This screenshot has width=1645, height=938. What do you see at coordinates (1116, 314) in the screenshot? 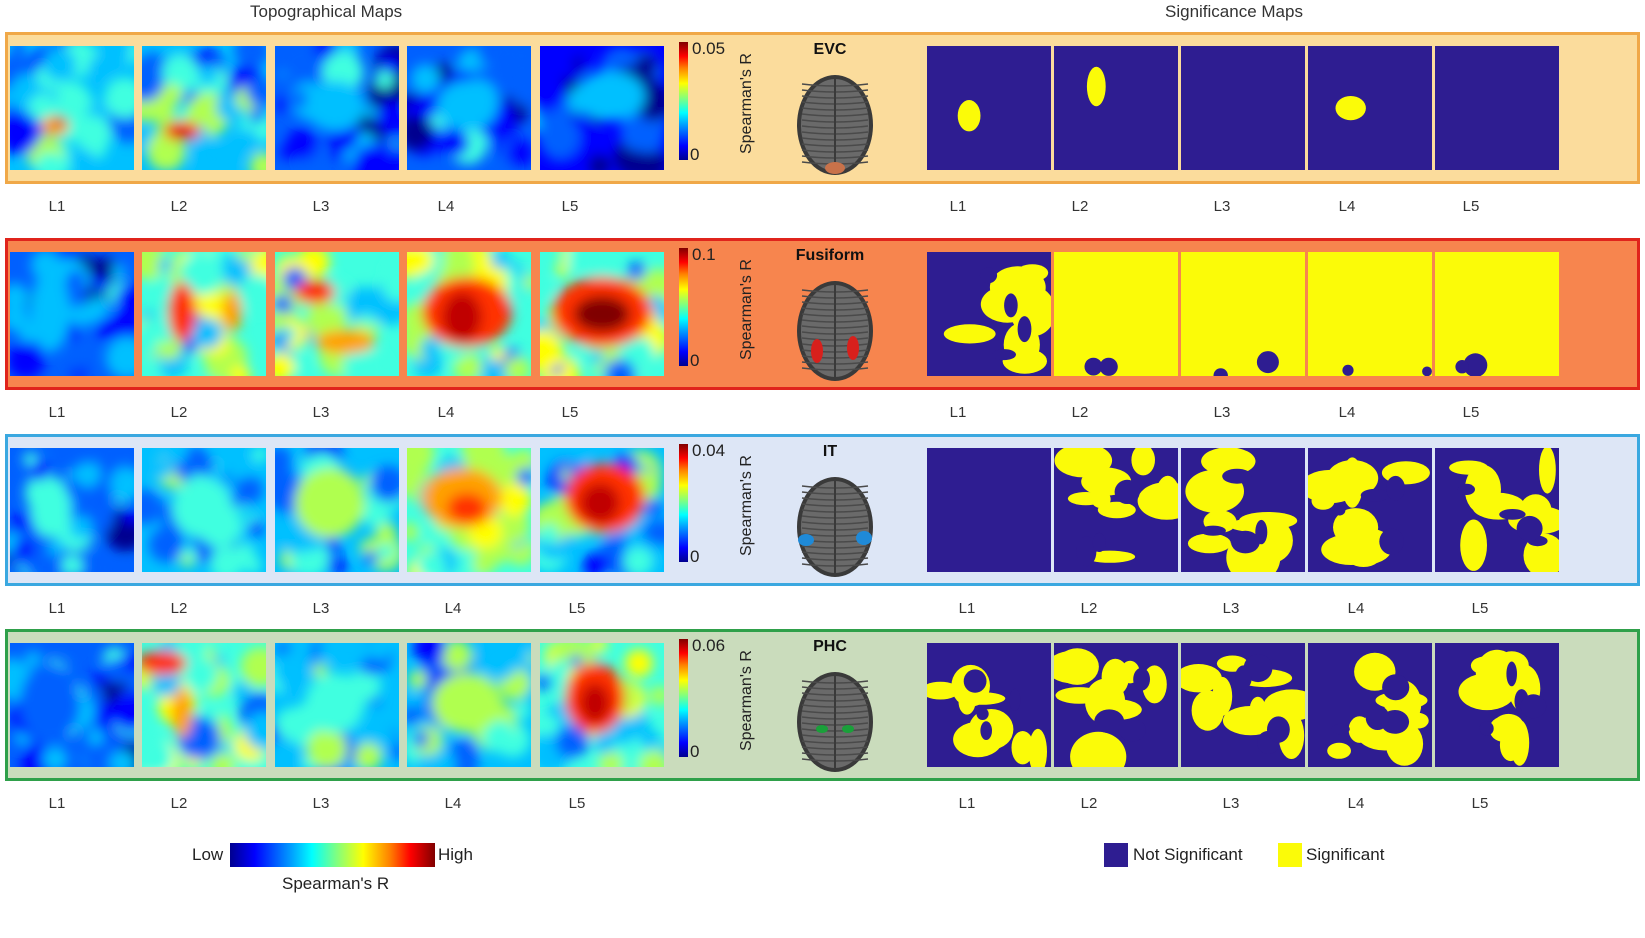
I see `significance-map-fusiform-l2` at bounding box center [1116, 314].